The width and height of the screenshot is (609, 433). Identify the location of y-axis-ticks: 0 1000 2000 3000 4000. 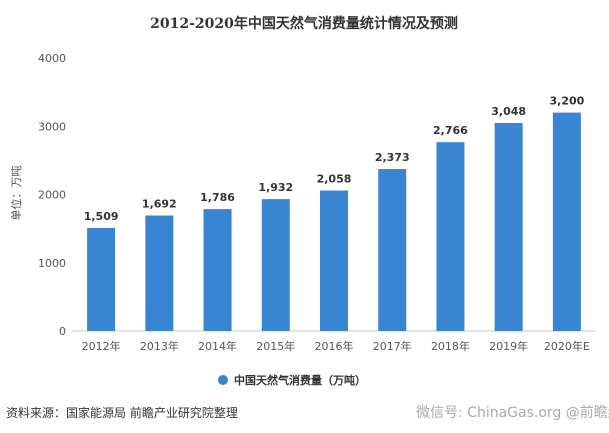
(52, 195).